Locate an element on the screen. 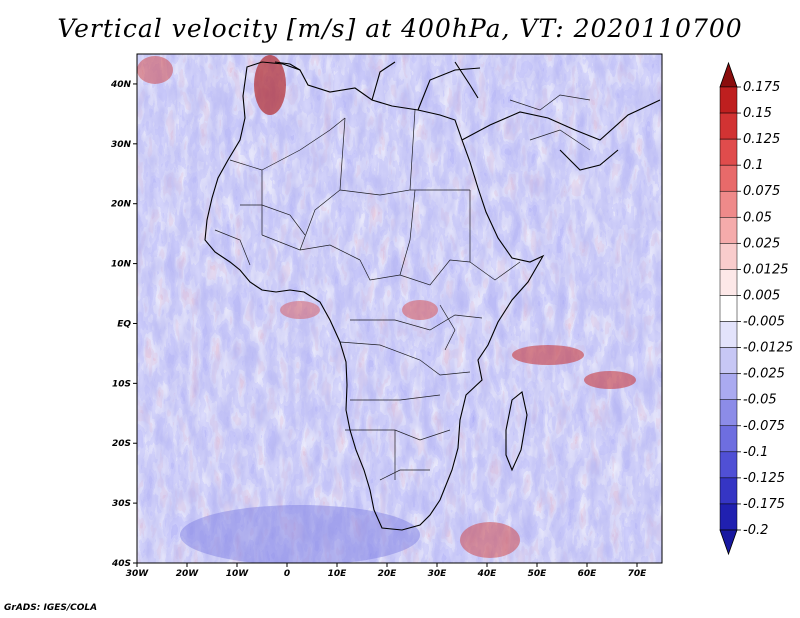 This screenshot has height=618, width=800. colorbar-label: -0.125 is located at coordinates (764, 478).